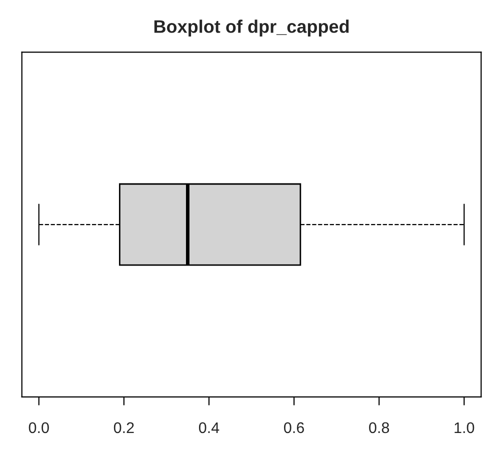 The width and height of the screenshot is (486, 450). What do you see at coordinates (379, 428) in the screenshot?
I see `x-tick-label: 0.8` at bounding box center [379, 428].